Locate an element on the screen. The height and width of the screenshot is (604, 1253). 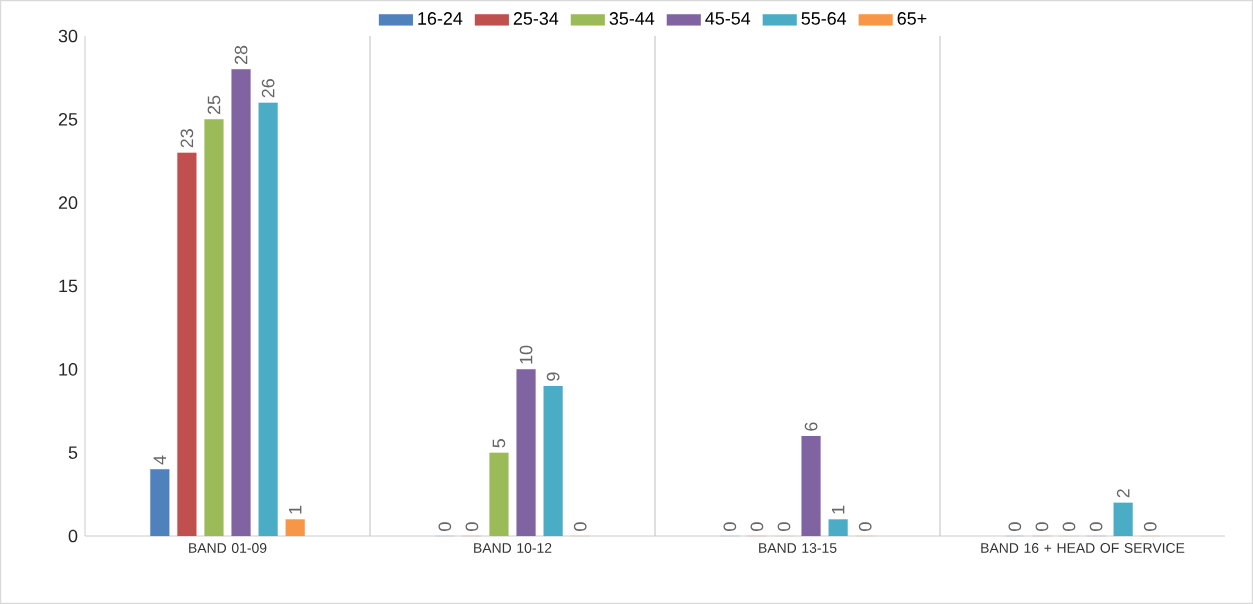
y-tick-label: 0 is located at coordinates (73, 536).